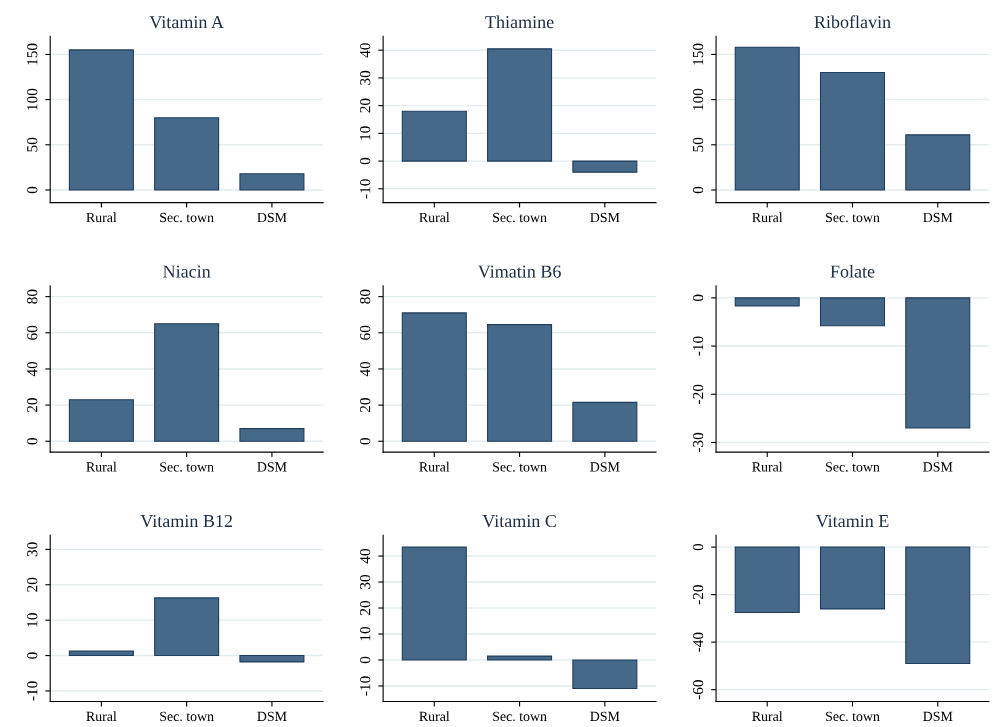 The width and height of the screenshot is (1004, 727). What do you see at coordinates (519, 22) in the screenshot?
I see `chart-title: Thiamine` at bounding box center [519, 22].